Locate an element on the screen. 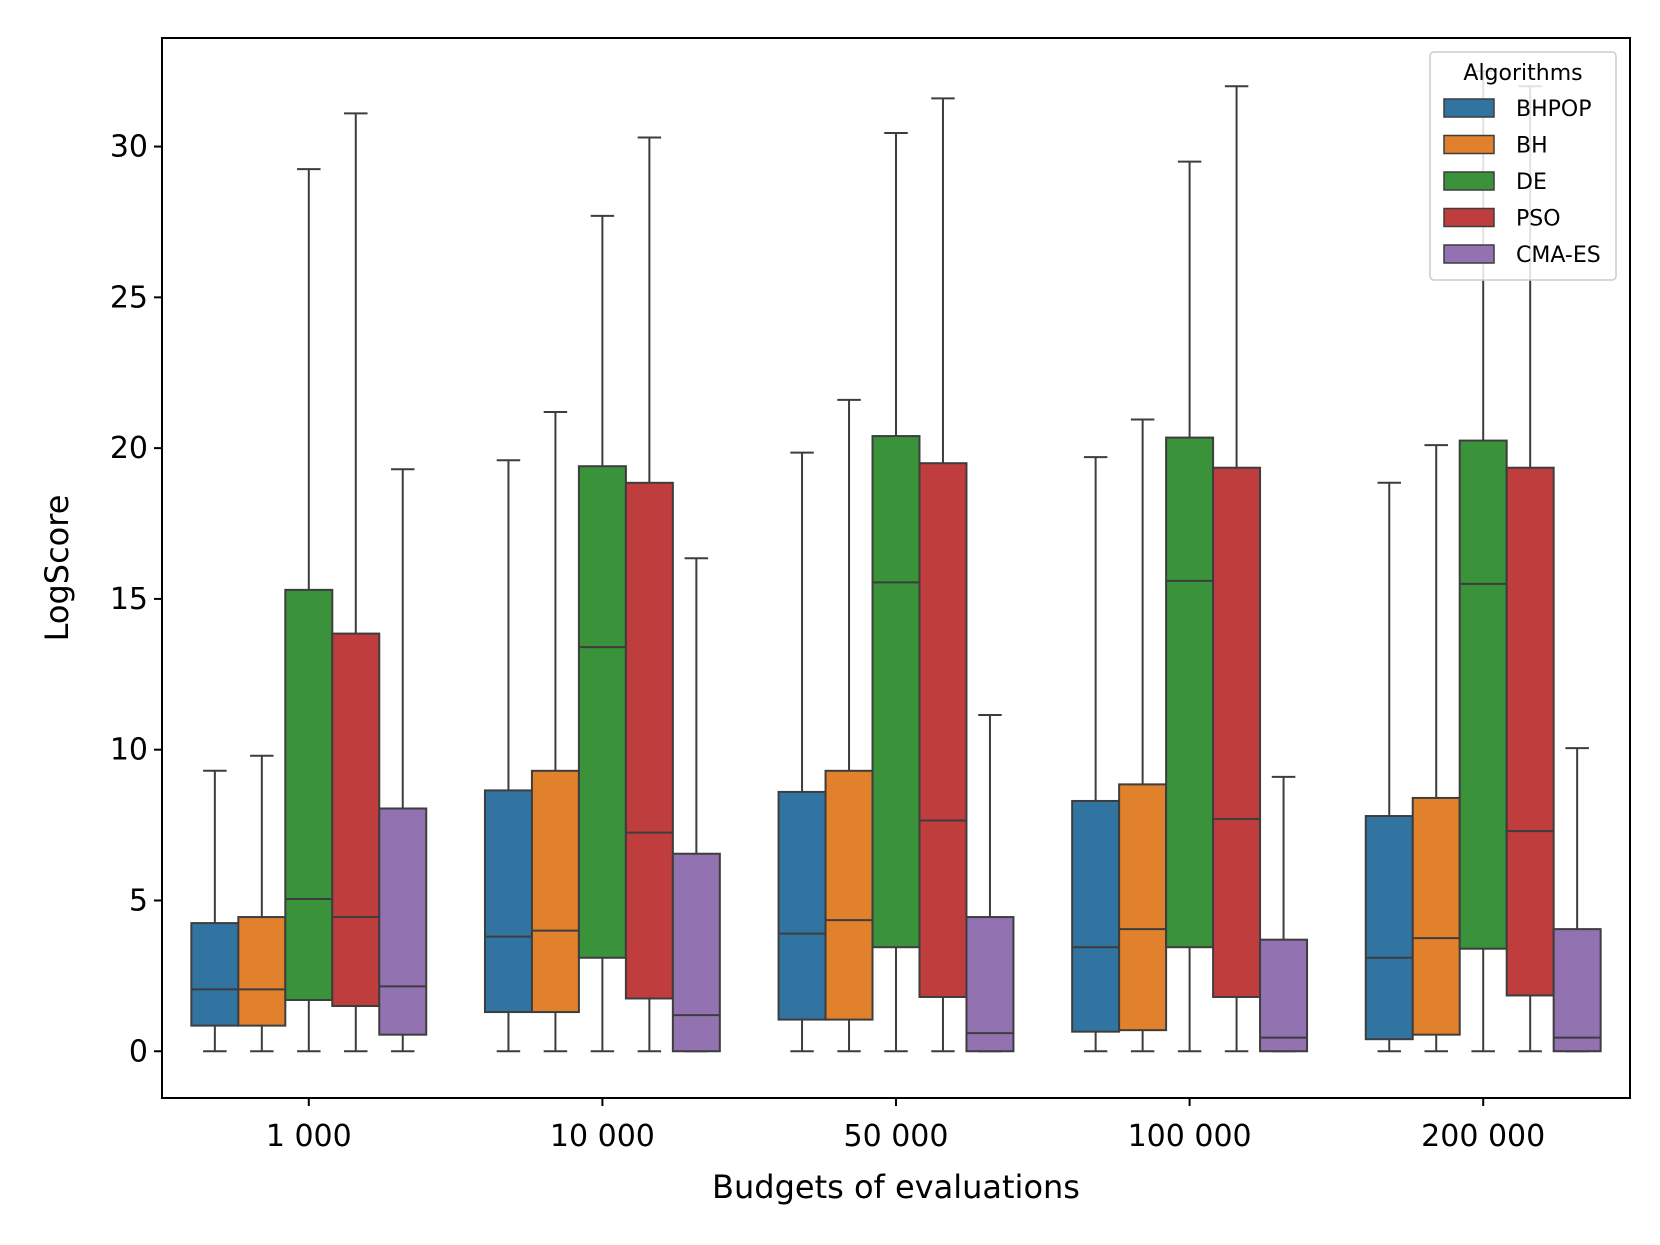 This screenshot has width=1660, height=1245. y-tick-label: 25 is located at coordinates (129, 297).